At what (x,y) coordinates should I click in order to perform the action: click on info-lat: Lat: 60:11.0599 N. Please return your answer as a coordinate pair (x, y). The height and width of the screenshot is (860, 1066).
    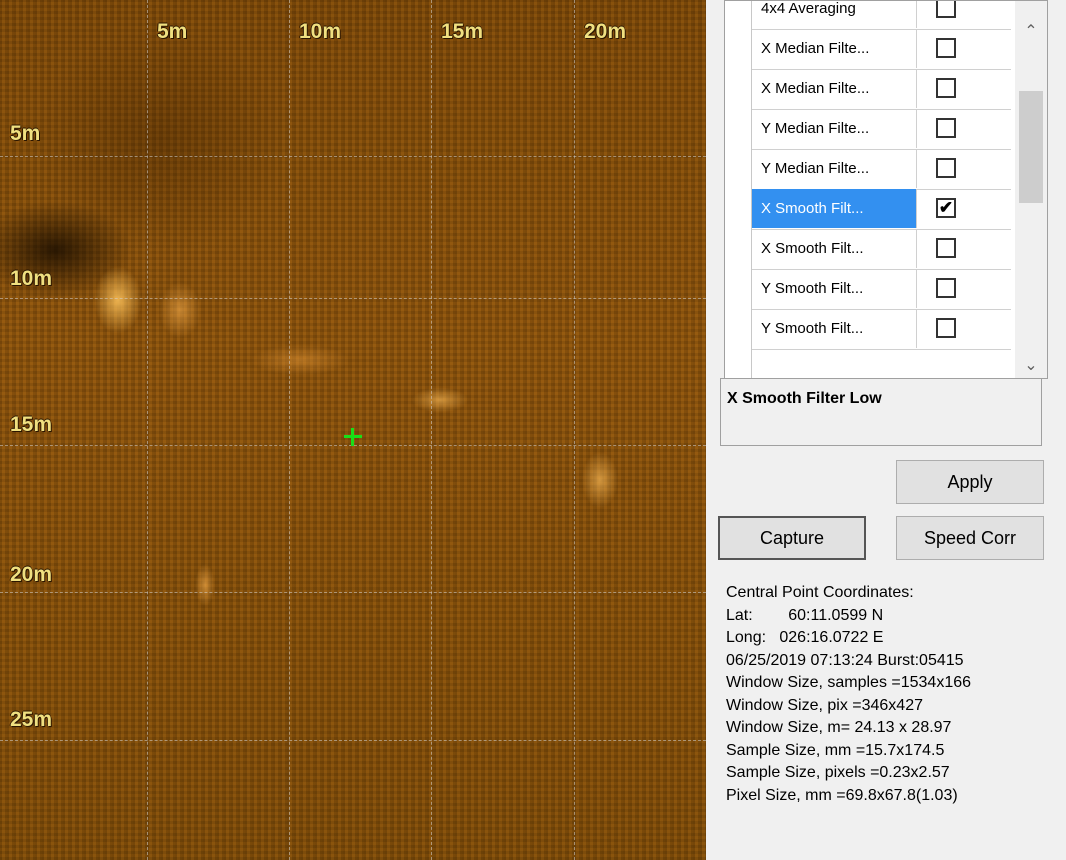
    Looking at the image, I should click on (805, 615).